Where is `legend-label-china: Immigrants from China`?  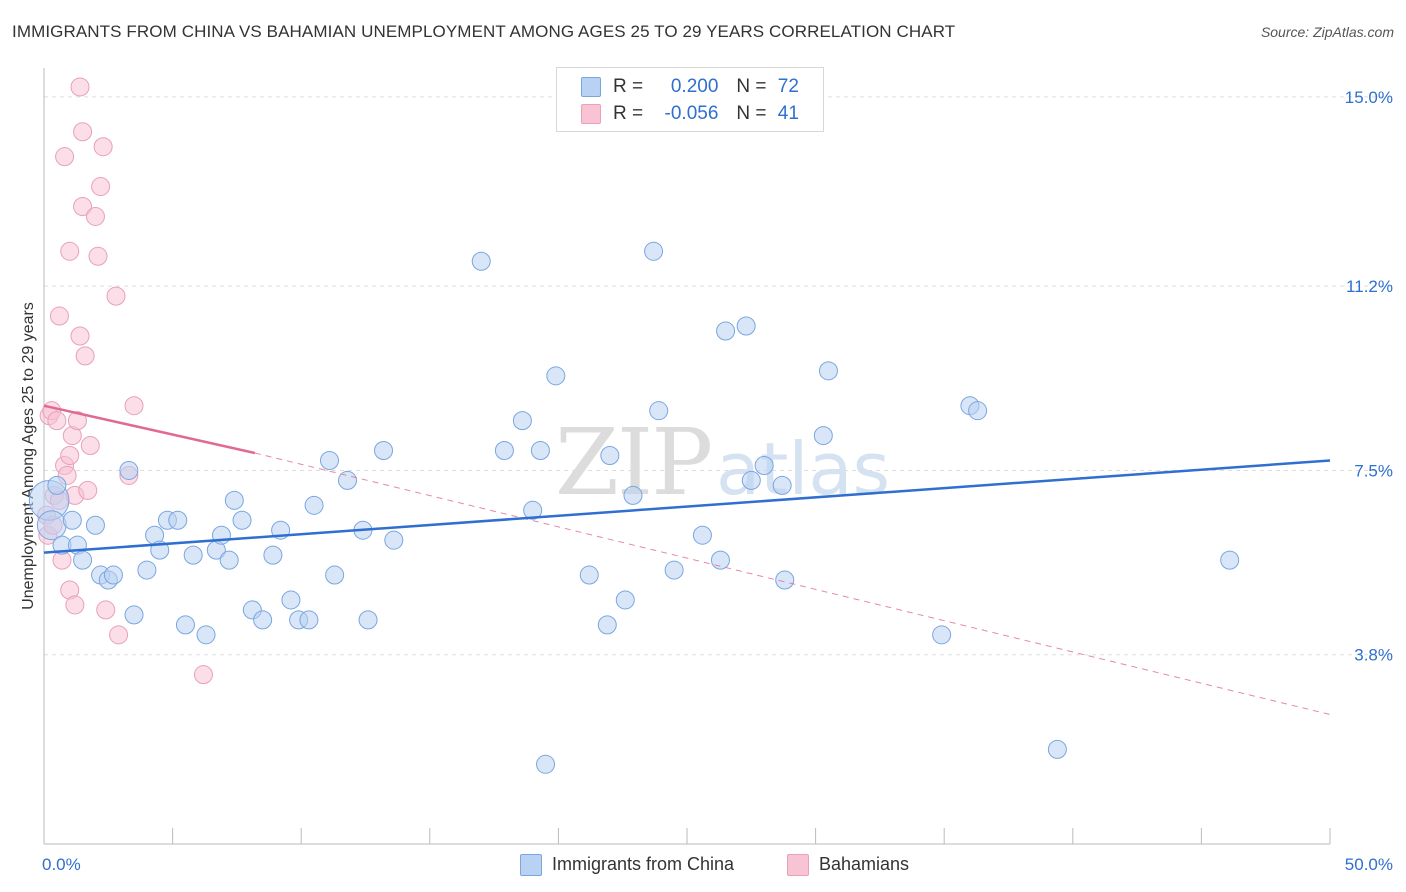
legend-label-china: Immigrants from China is located at coordinates (643, 864).